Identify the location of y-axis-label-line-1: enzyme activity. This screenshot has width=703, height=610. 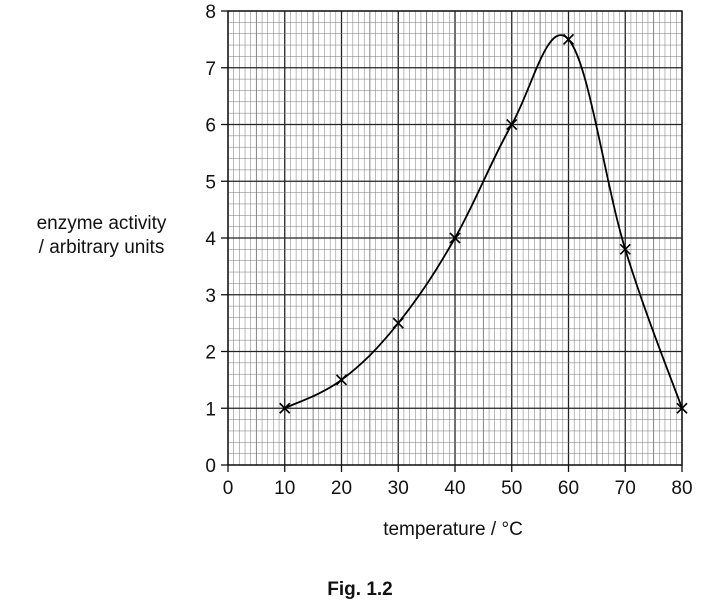
(101, 223).